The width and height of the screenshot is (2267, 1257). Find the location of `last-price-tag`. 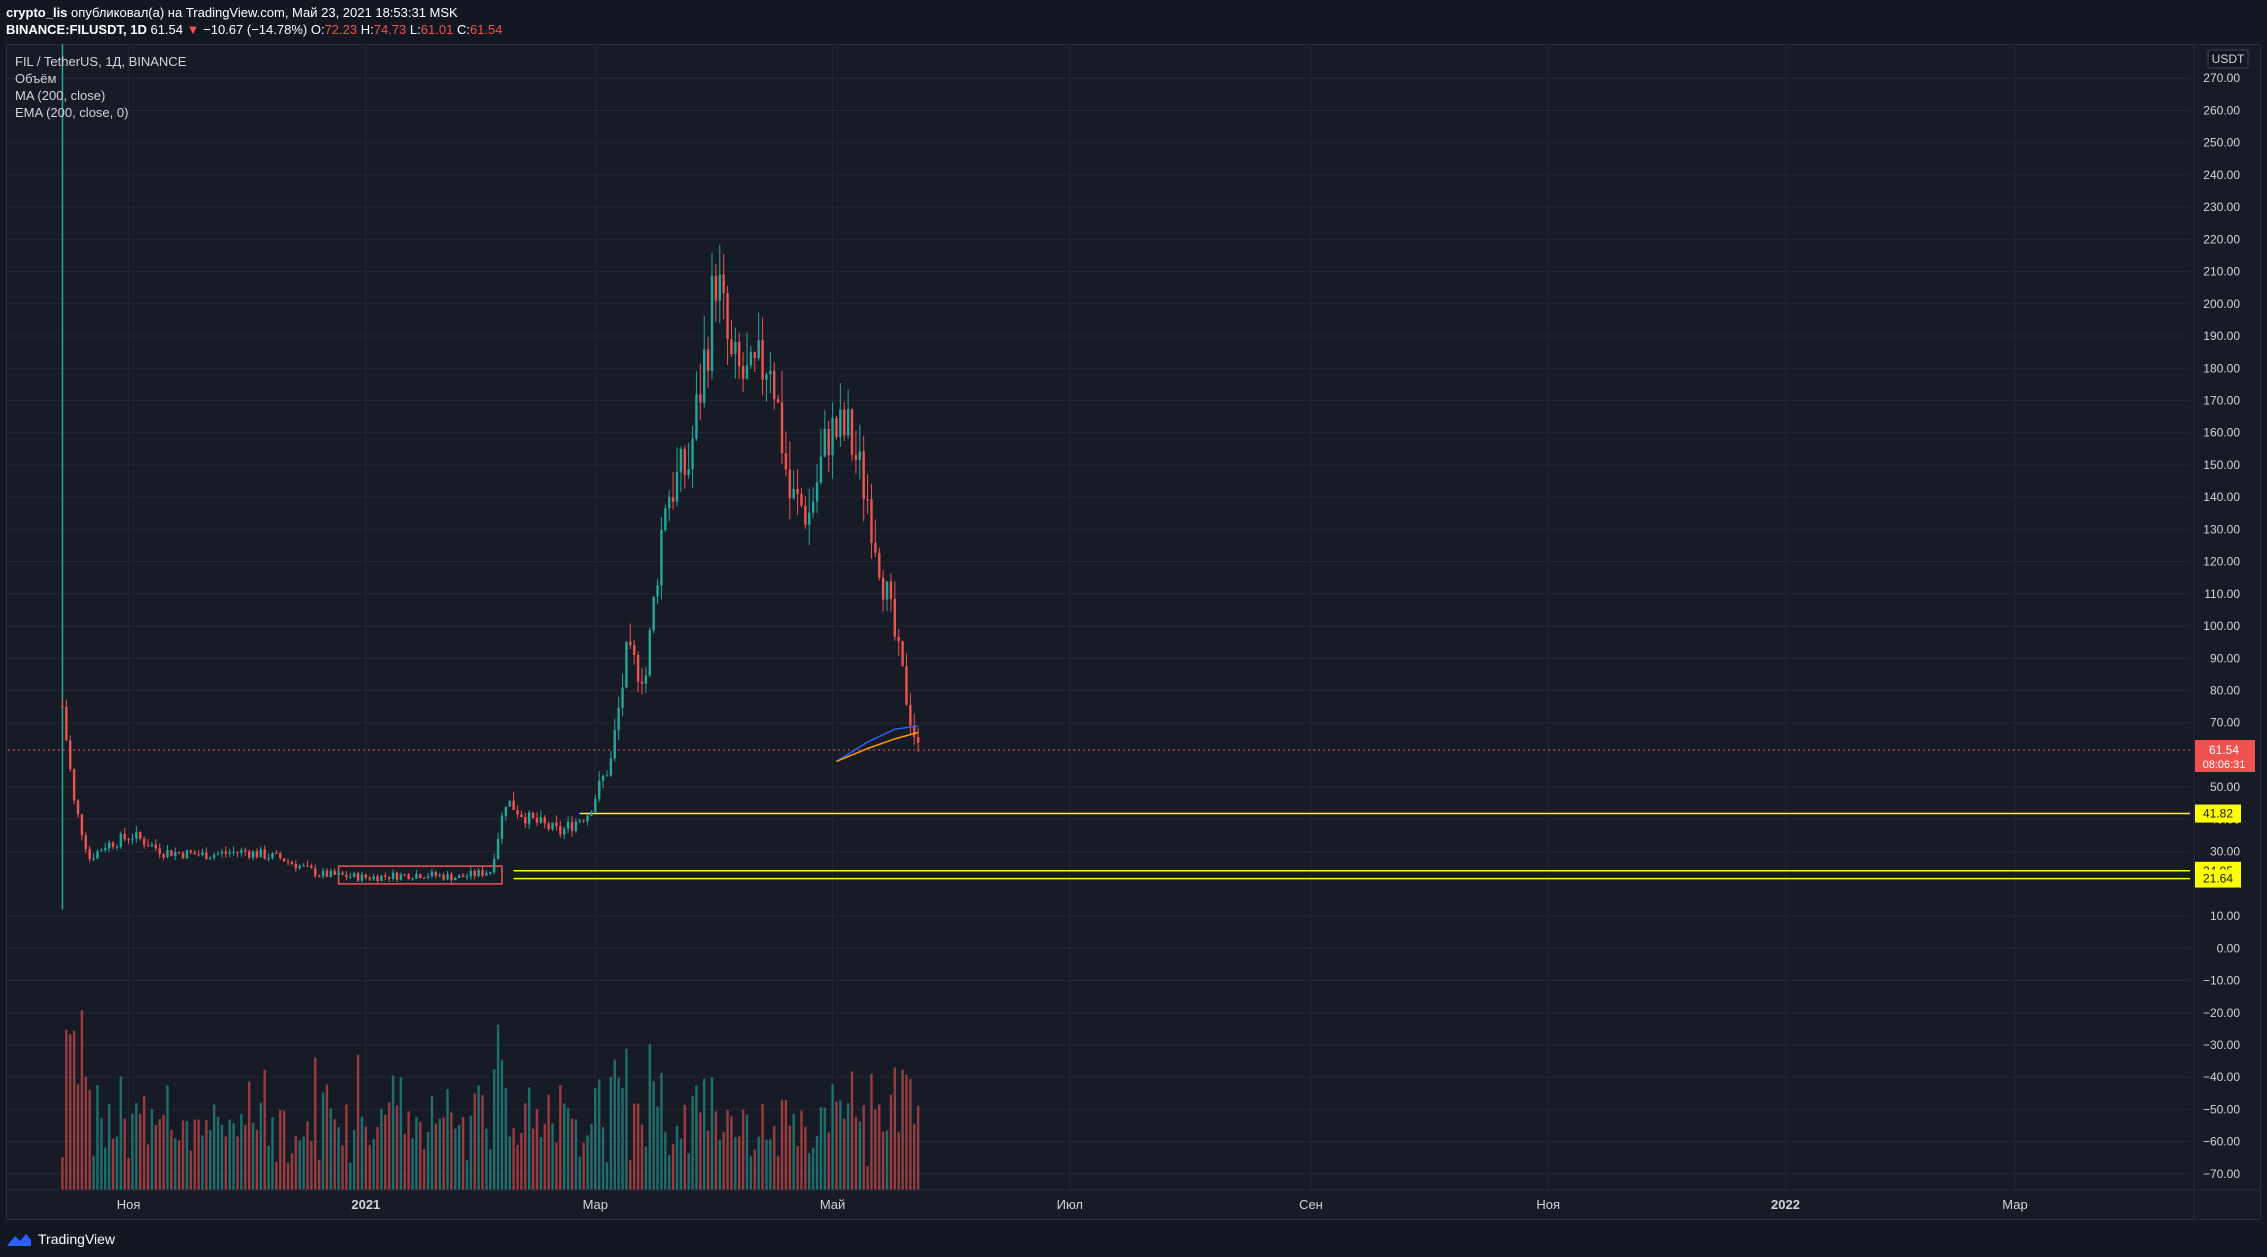

last-price-tag is located at coordinates (2225, 755).